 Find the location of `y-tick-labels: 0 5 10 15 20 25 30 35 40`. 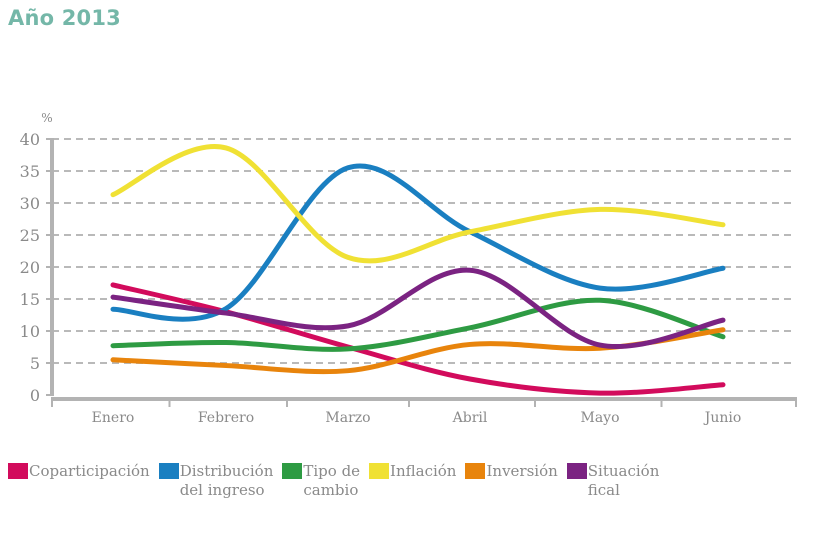

y-tick-labels: 0 5 10 15 20 25 30 35 40 is located at coordinates (30, 267).